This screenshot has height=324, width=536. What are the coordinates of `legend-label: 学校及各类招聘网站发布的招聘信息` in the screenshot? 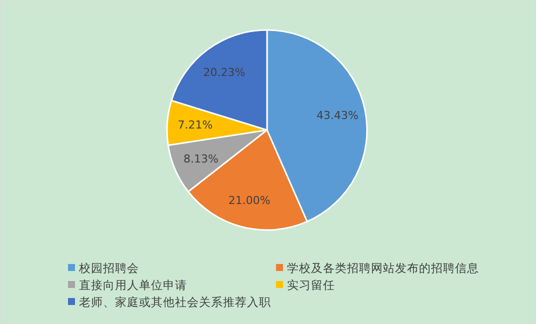 It's located at (383, 268).